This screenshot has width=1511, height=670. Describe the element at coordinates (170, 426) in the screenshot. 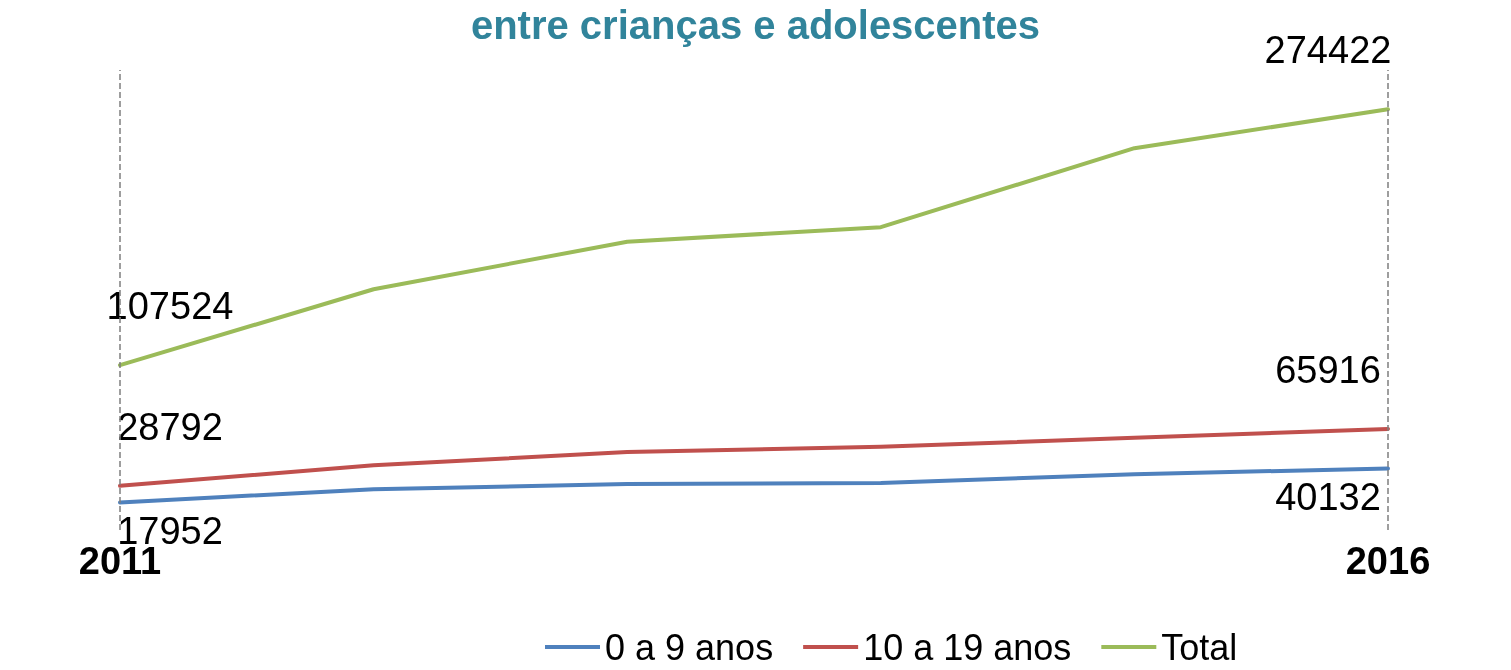

I see `data-label: 28792` at that location.